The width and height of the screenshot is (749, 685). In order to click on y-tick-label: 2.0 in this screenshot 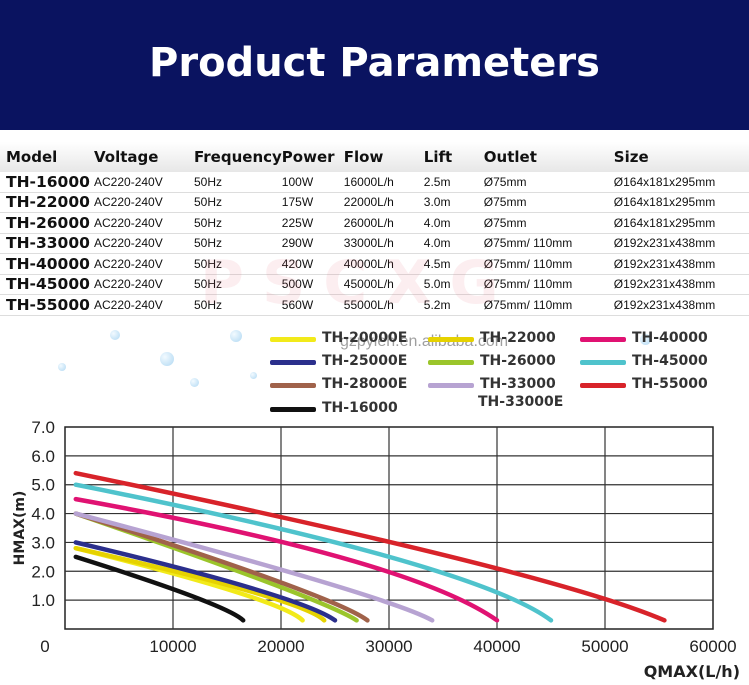, I will do `click(43, 571)`.